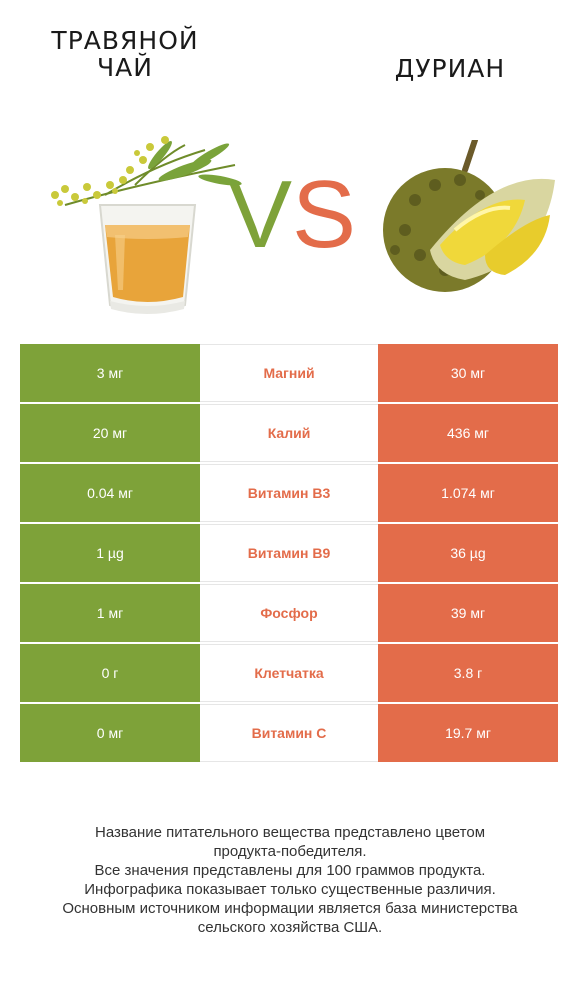  I want to click on table-row: 0.04 мг Витамин B3 1.074 мг, so click(289, 493).